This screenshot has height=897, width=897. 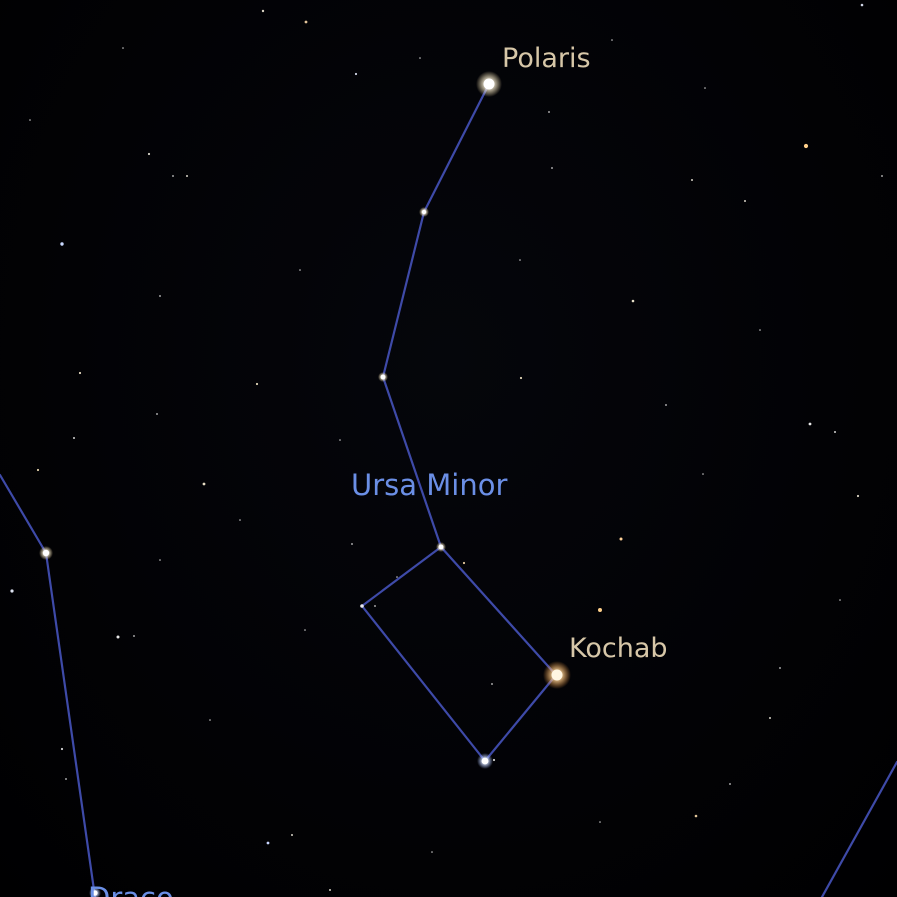 I want to click on star-zeta-umi, so click(x=441, y=547).